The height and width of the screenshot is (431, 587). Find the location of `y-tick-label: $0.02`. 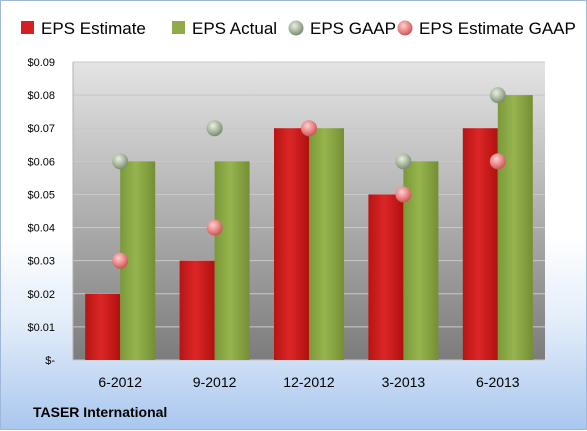

y-tick-label: $0.02 is located at coordinates (41, 295).